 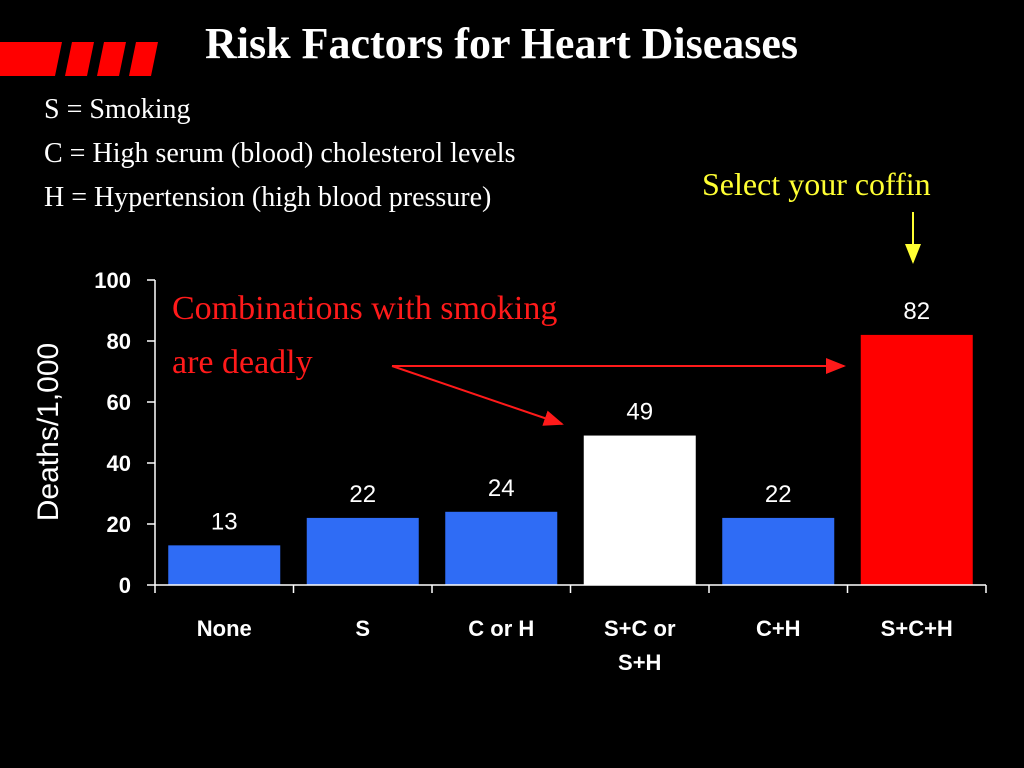 I want to click on data-label: 13, so click(x=224, y=521).